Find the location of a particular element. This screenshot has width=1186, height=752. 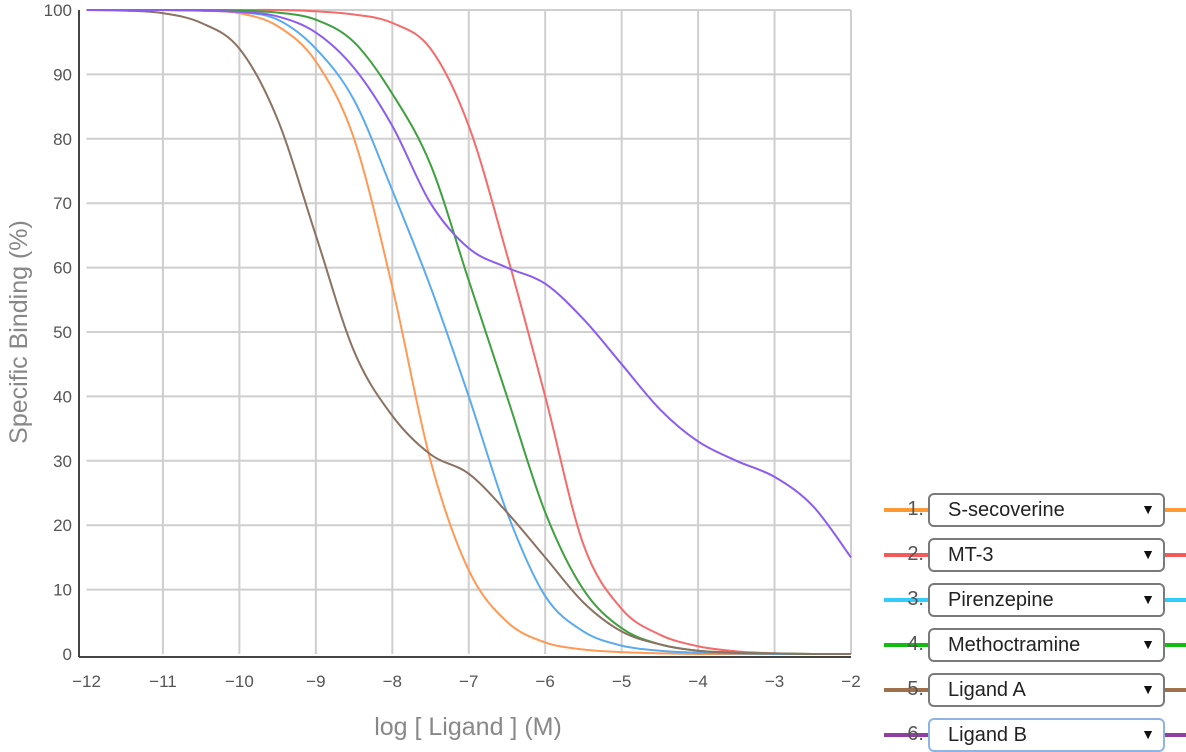

ligand-select: Ligand A ▼ is located at coordinates (1046, 690).